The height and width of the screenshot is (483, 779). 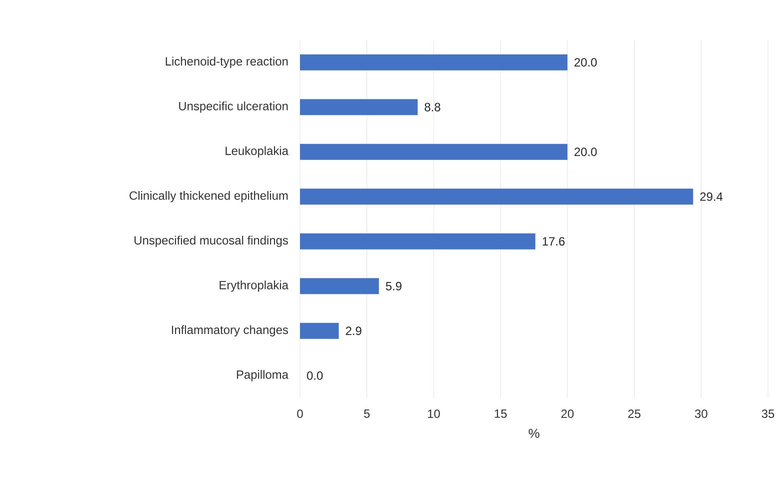 I want to click on data-label: 17.6, so click(x=553, y=241).